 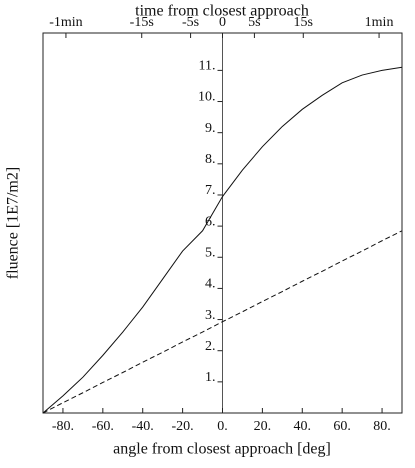 What do you see at coordinates (303, 426) in the screenshot?
I see `x-tick-label: 40.` at bounding box center [303, 426].